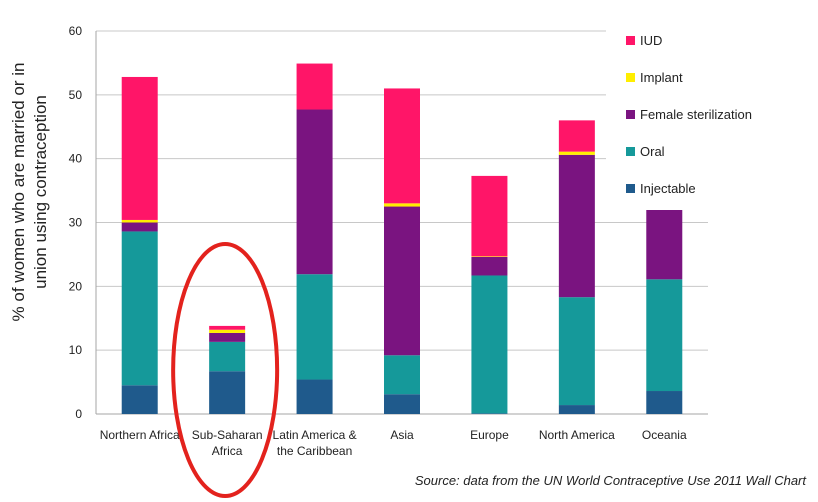 Image resolution: width=818 pixels, height=502 pixels. What do you see at coordinates (489, 435) in the screenshot?
I see `category-label: Europe` at bounding box center [489, 435].